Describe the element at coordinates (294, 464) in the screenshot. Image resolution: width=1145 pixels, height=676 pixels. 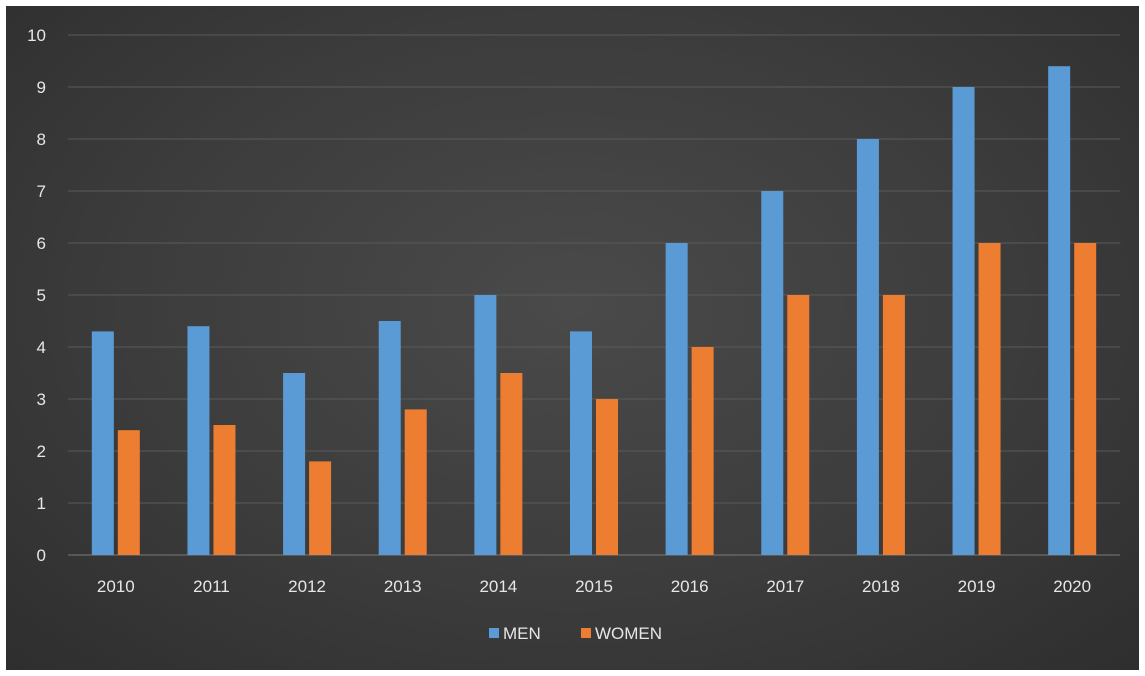
I see `bar-men-2012` at that location.